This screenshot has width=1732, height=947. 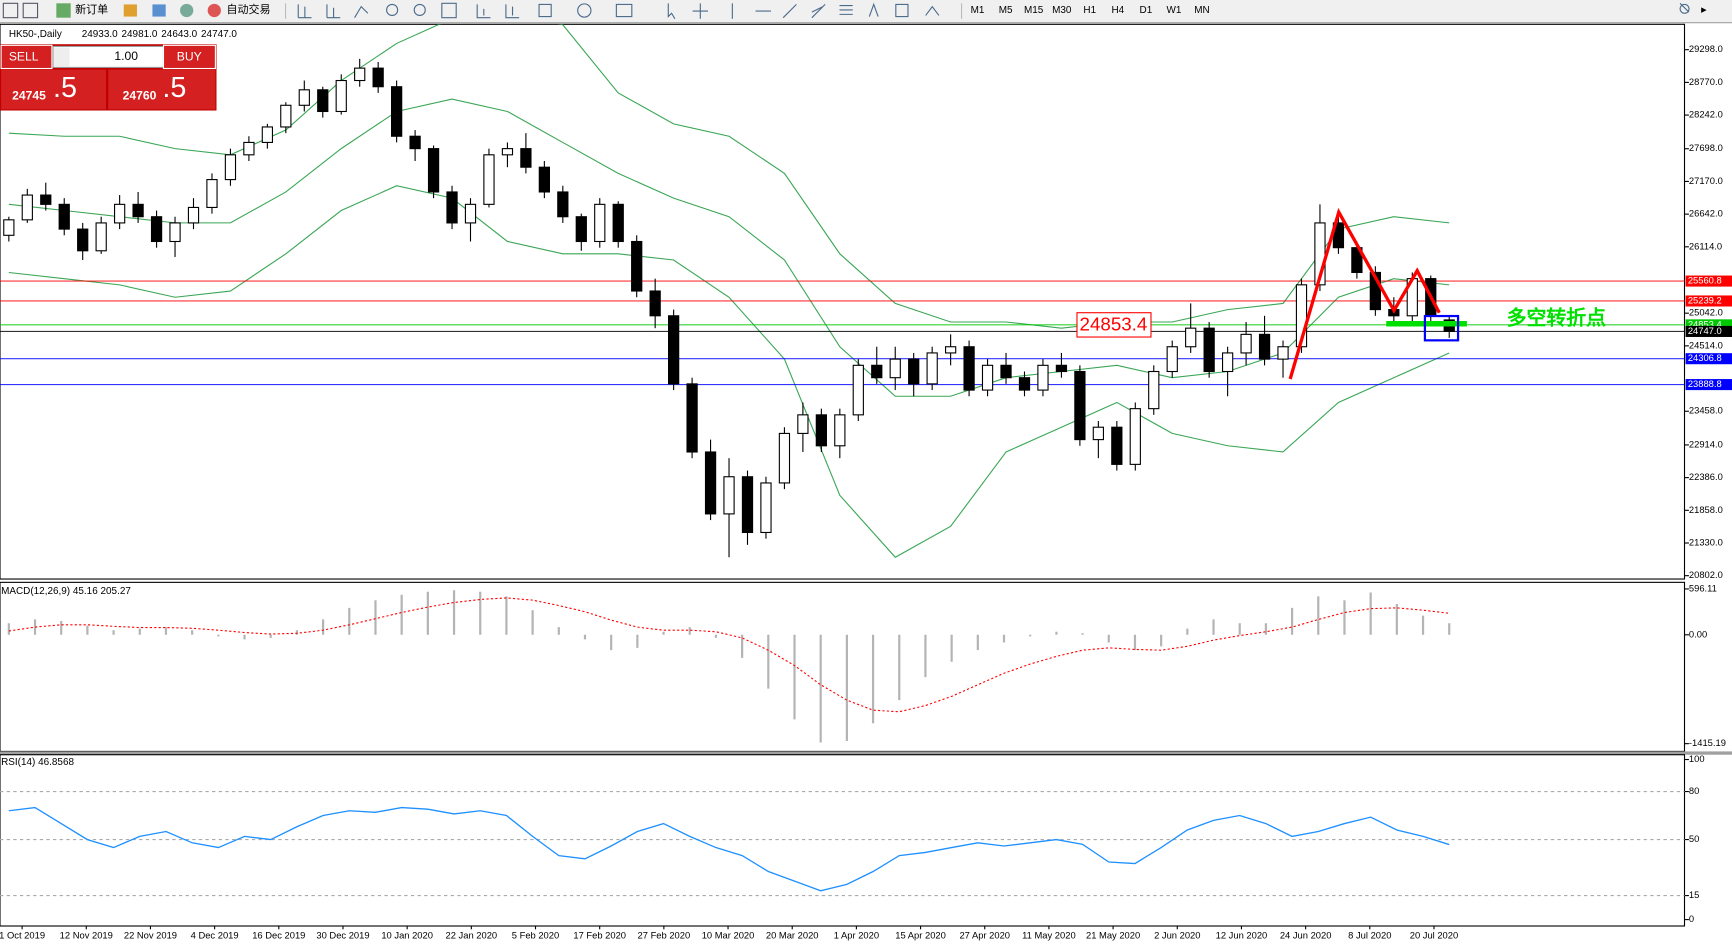 I want to click on price-label: 24306.8, so click(x=1705, y=357).